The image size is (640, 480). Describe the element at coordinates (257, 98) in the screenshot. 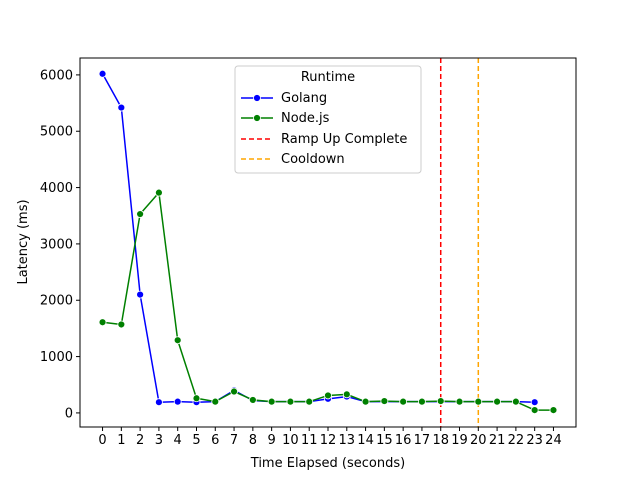

I see `legend-marker-golang` at that location.